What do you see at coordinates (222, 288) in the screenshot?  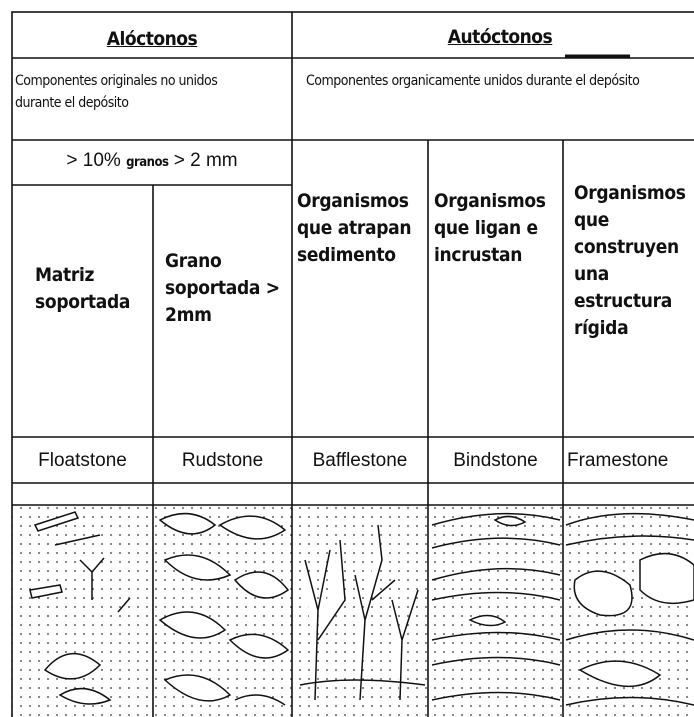 I see `criterion: Grano soportada > 2mm` at bounding box center [222, 288].